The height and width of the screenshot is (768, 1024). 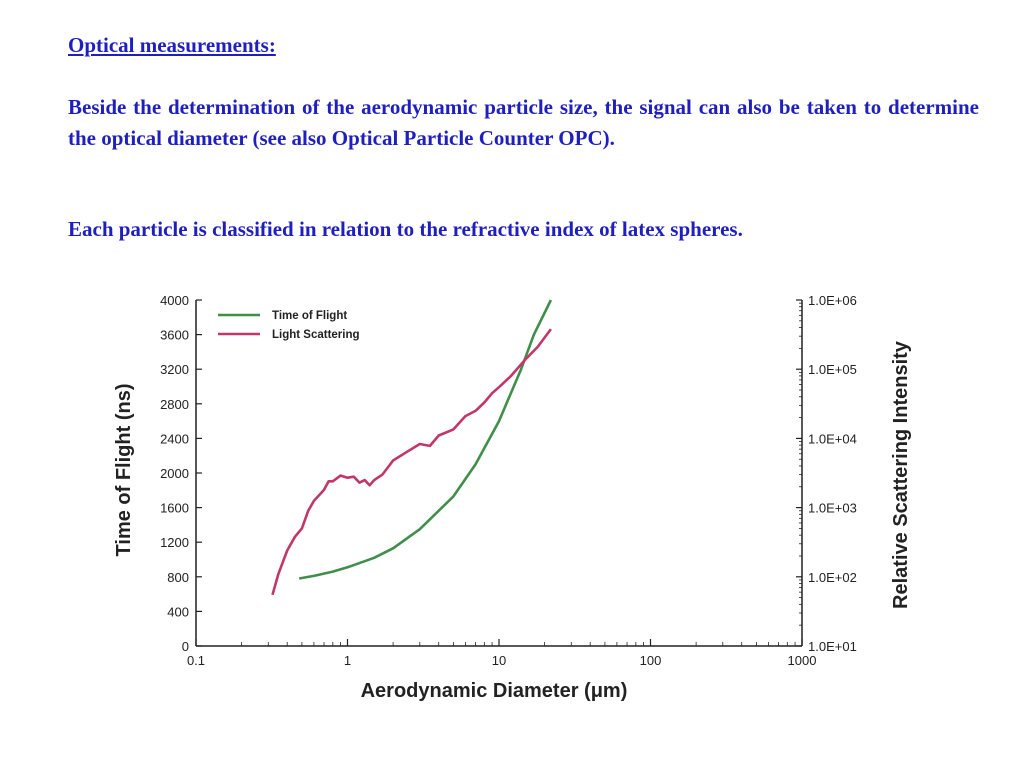 What do you see at coordinates (174, 508) in the screenshot?
I see `y-tick-label: 1600` at bounding box center [174, 508].